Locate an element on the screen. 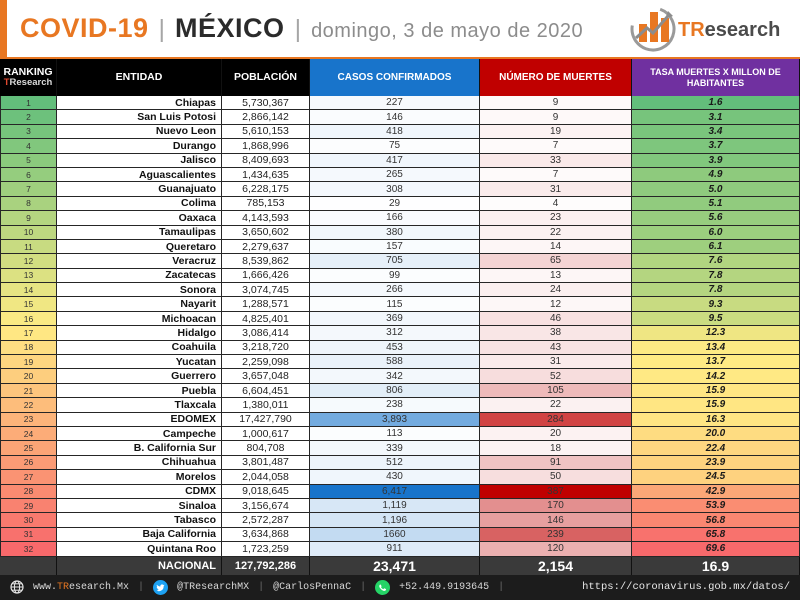  footer-url: https://coronavirus.gob.mx/datos/ is located at coordinates (686, 587).